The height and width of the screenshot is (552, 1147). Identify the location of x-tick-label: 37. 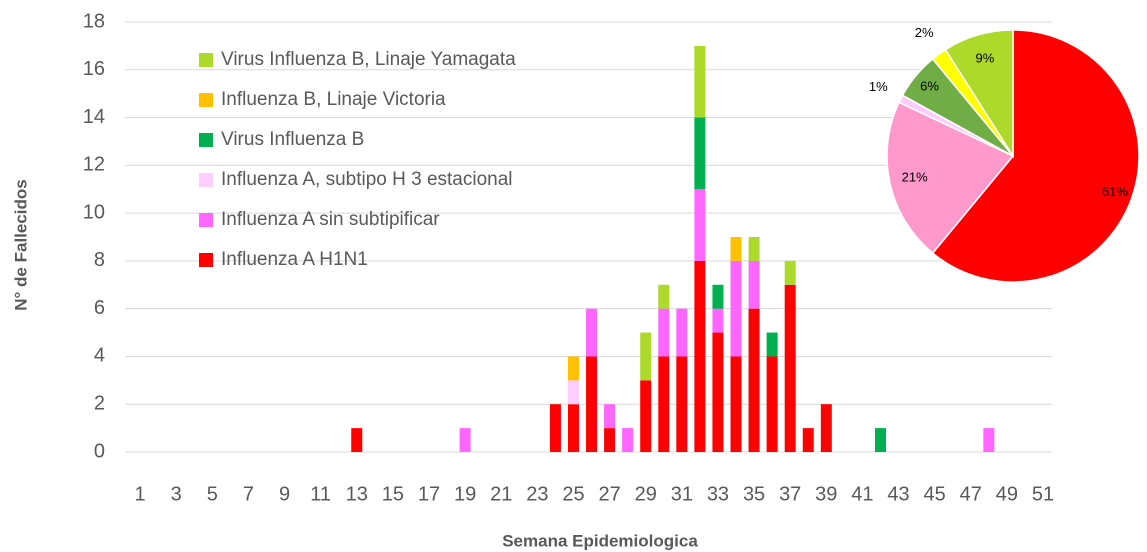
(790, 494).